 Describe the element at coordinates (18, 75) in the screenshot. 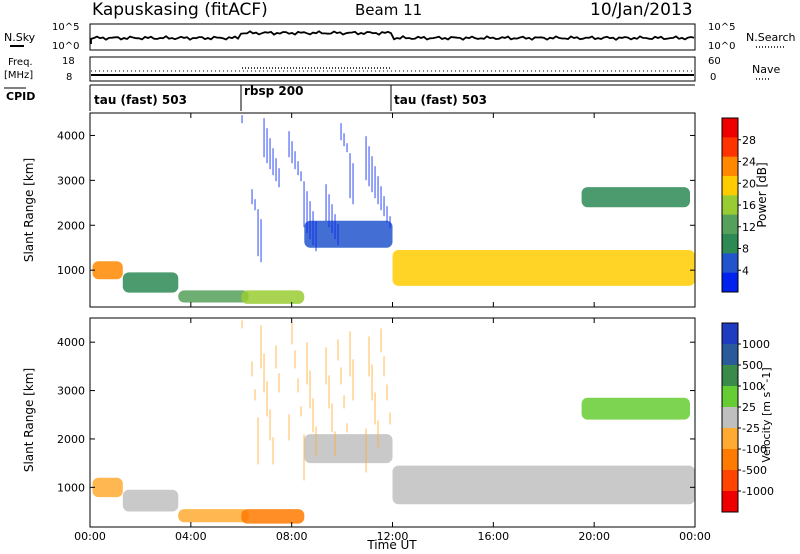

I see `freq-label-2: [MHz]` at that location.